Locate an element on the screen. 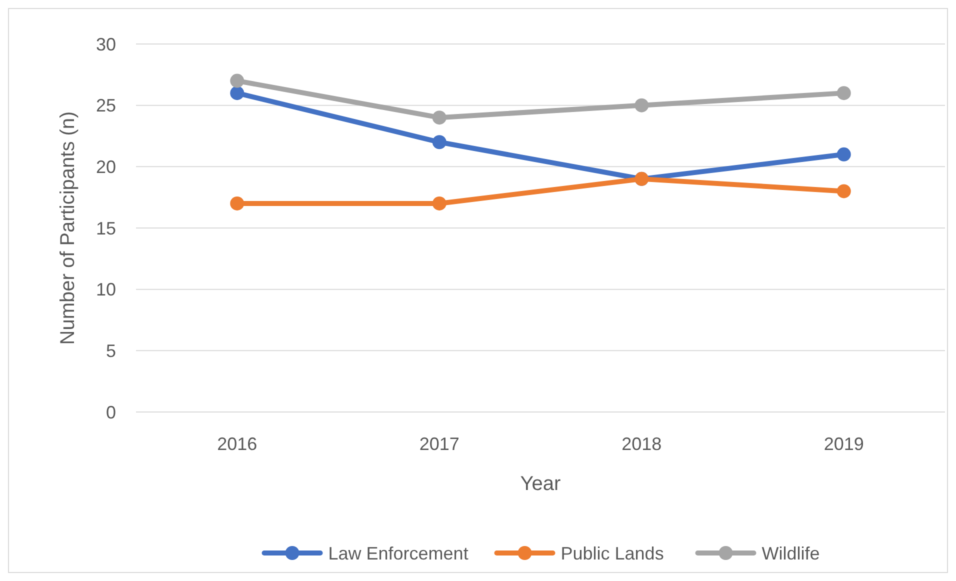 The image size is (956, 581). y-axis-title: Number of Participants (n) is located at coordinates (68, 228).